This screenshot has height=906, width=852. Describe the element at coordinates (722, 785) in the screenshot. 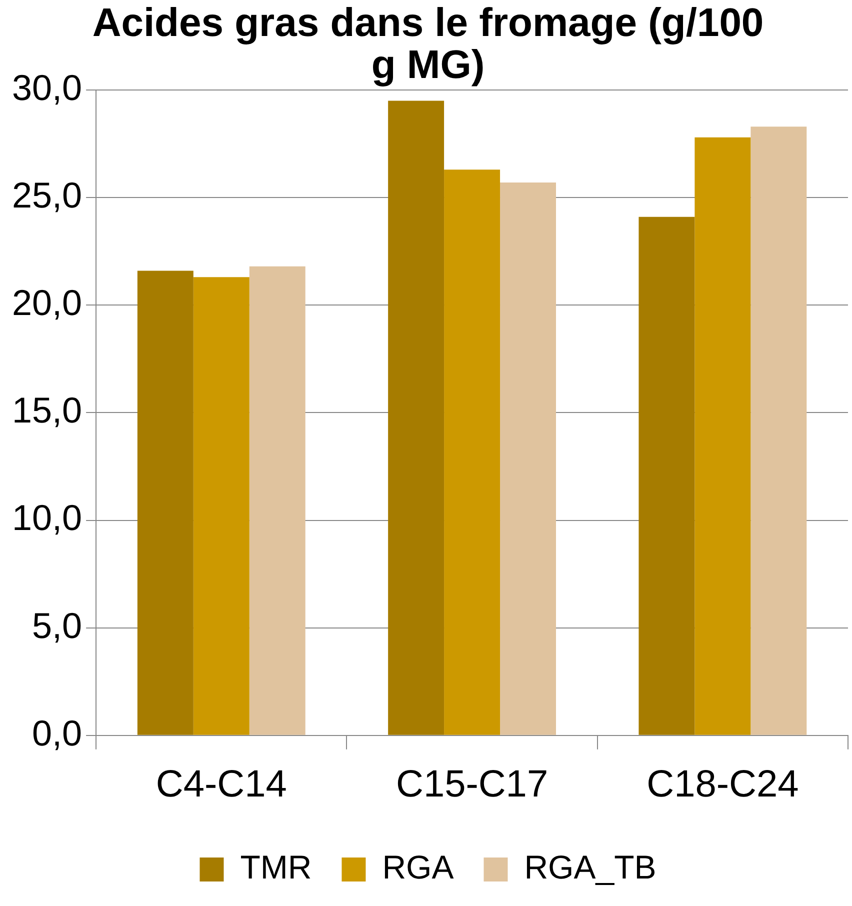

I see `x-tick-label: C18-C24` at that location.